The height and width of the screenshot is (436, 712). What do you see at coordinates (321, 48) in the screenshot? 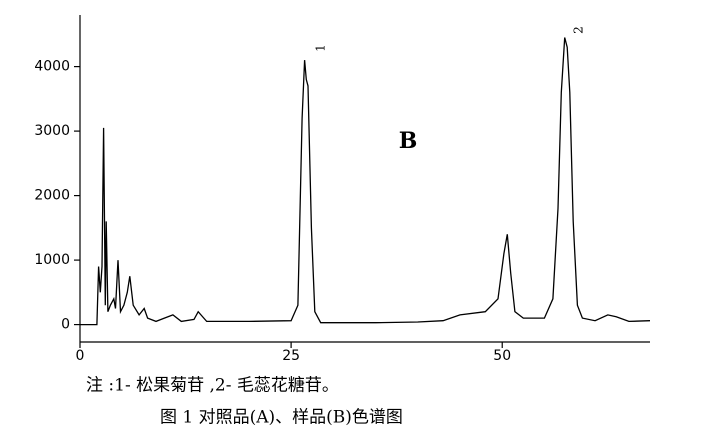
I see `peak-label: 1` at bounding box center [321, 48].